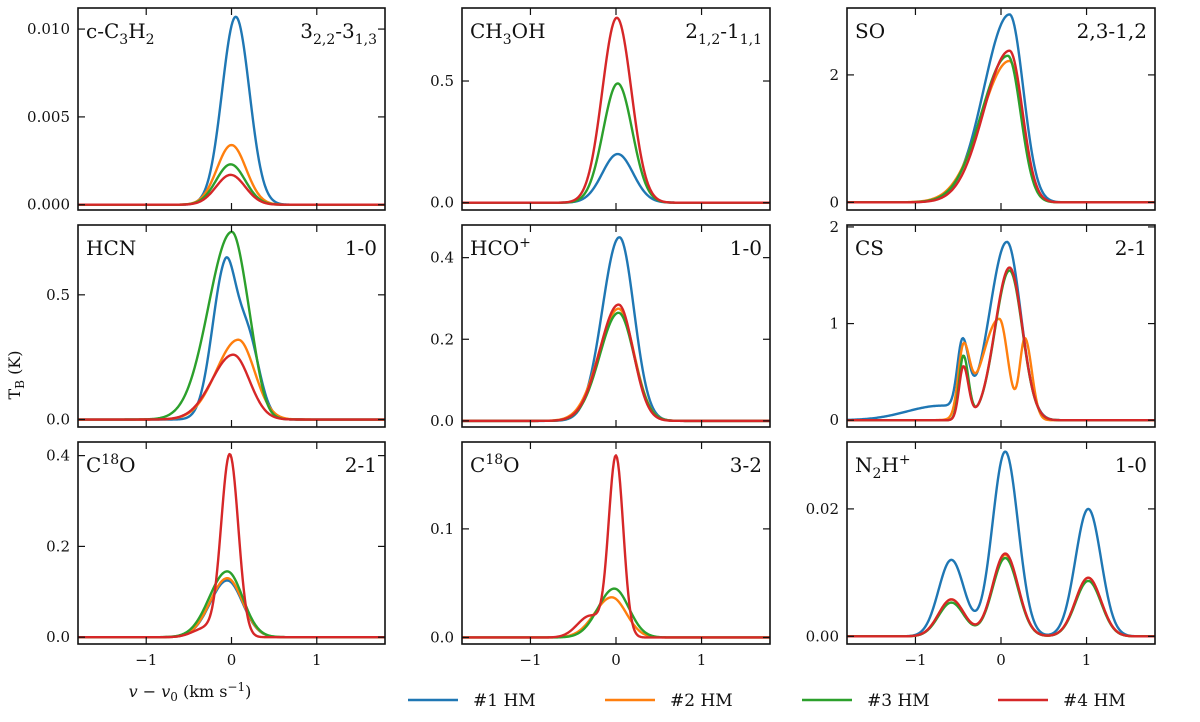 This screenshot has width=1200, height=722. I want to click on legend-entry: #3 HM, so click(866, 701).